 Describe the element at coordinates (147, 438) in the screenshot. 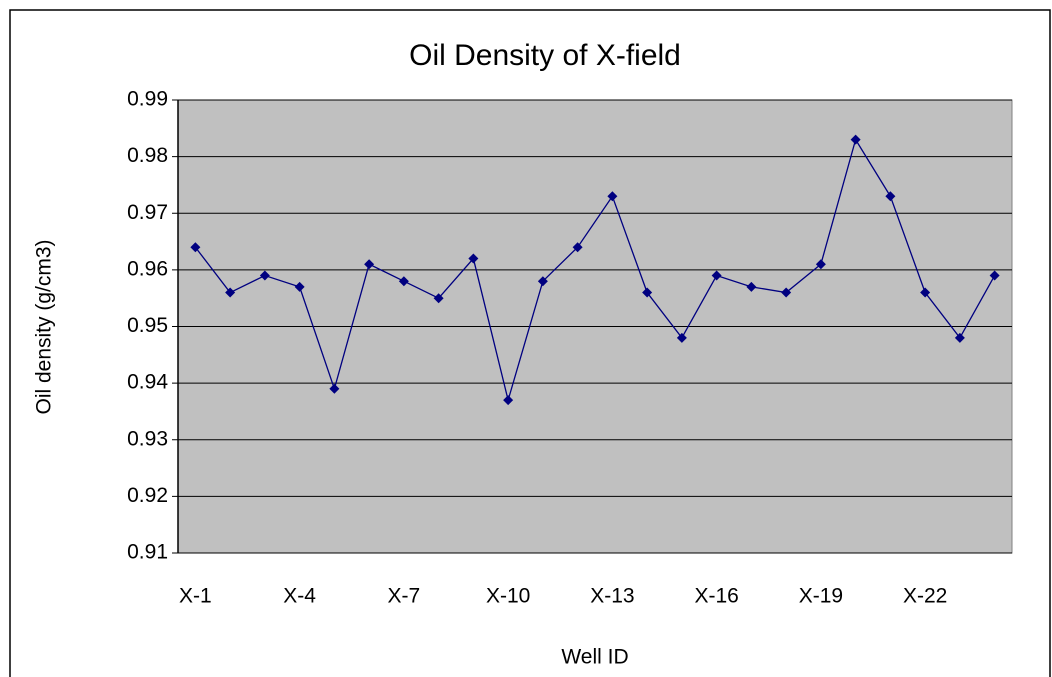

I see `y-tick-label: 0.93` at that location.